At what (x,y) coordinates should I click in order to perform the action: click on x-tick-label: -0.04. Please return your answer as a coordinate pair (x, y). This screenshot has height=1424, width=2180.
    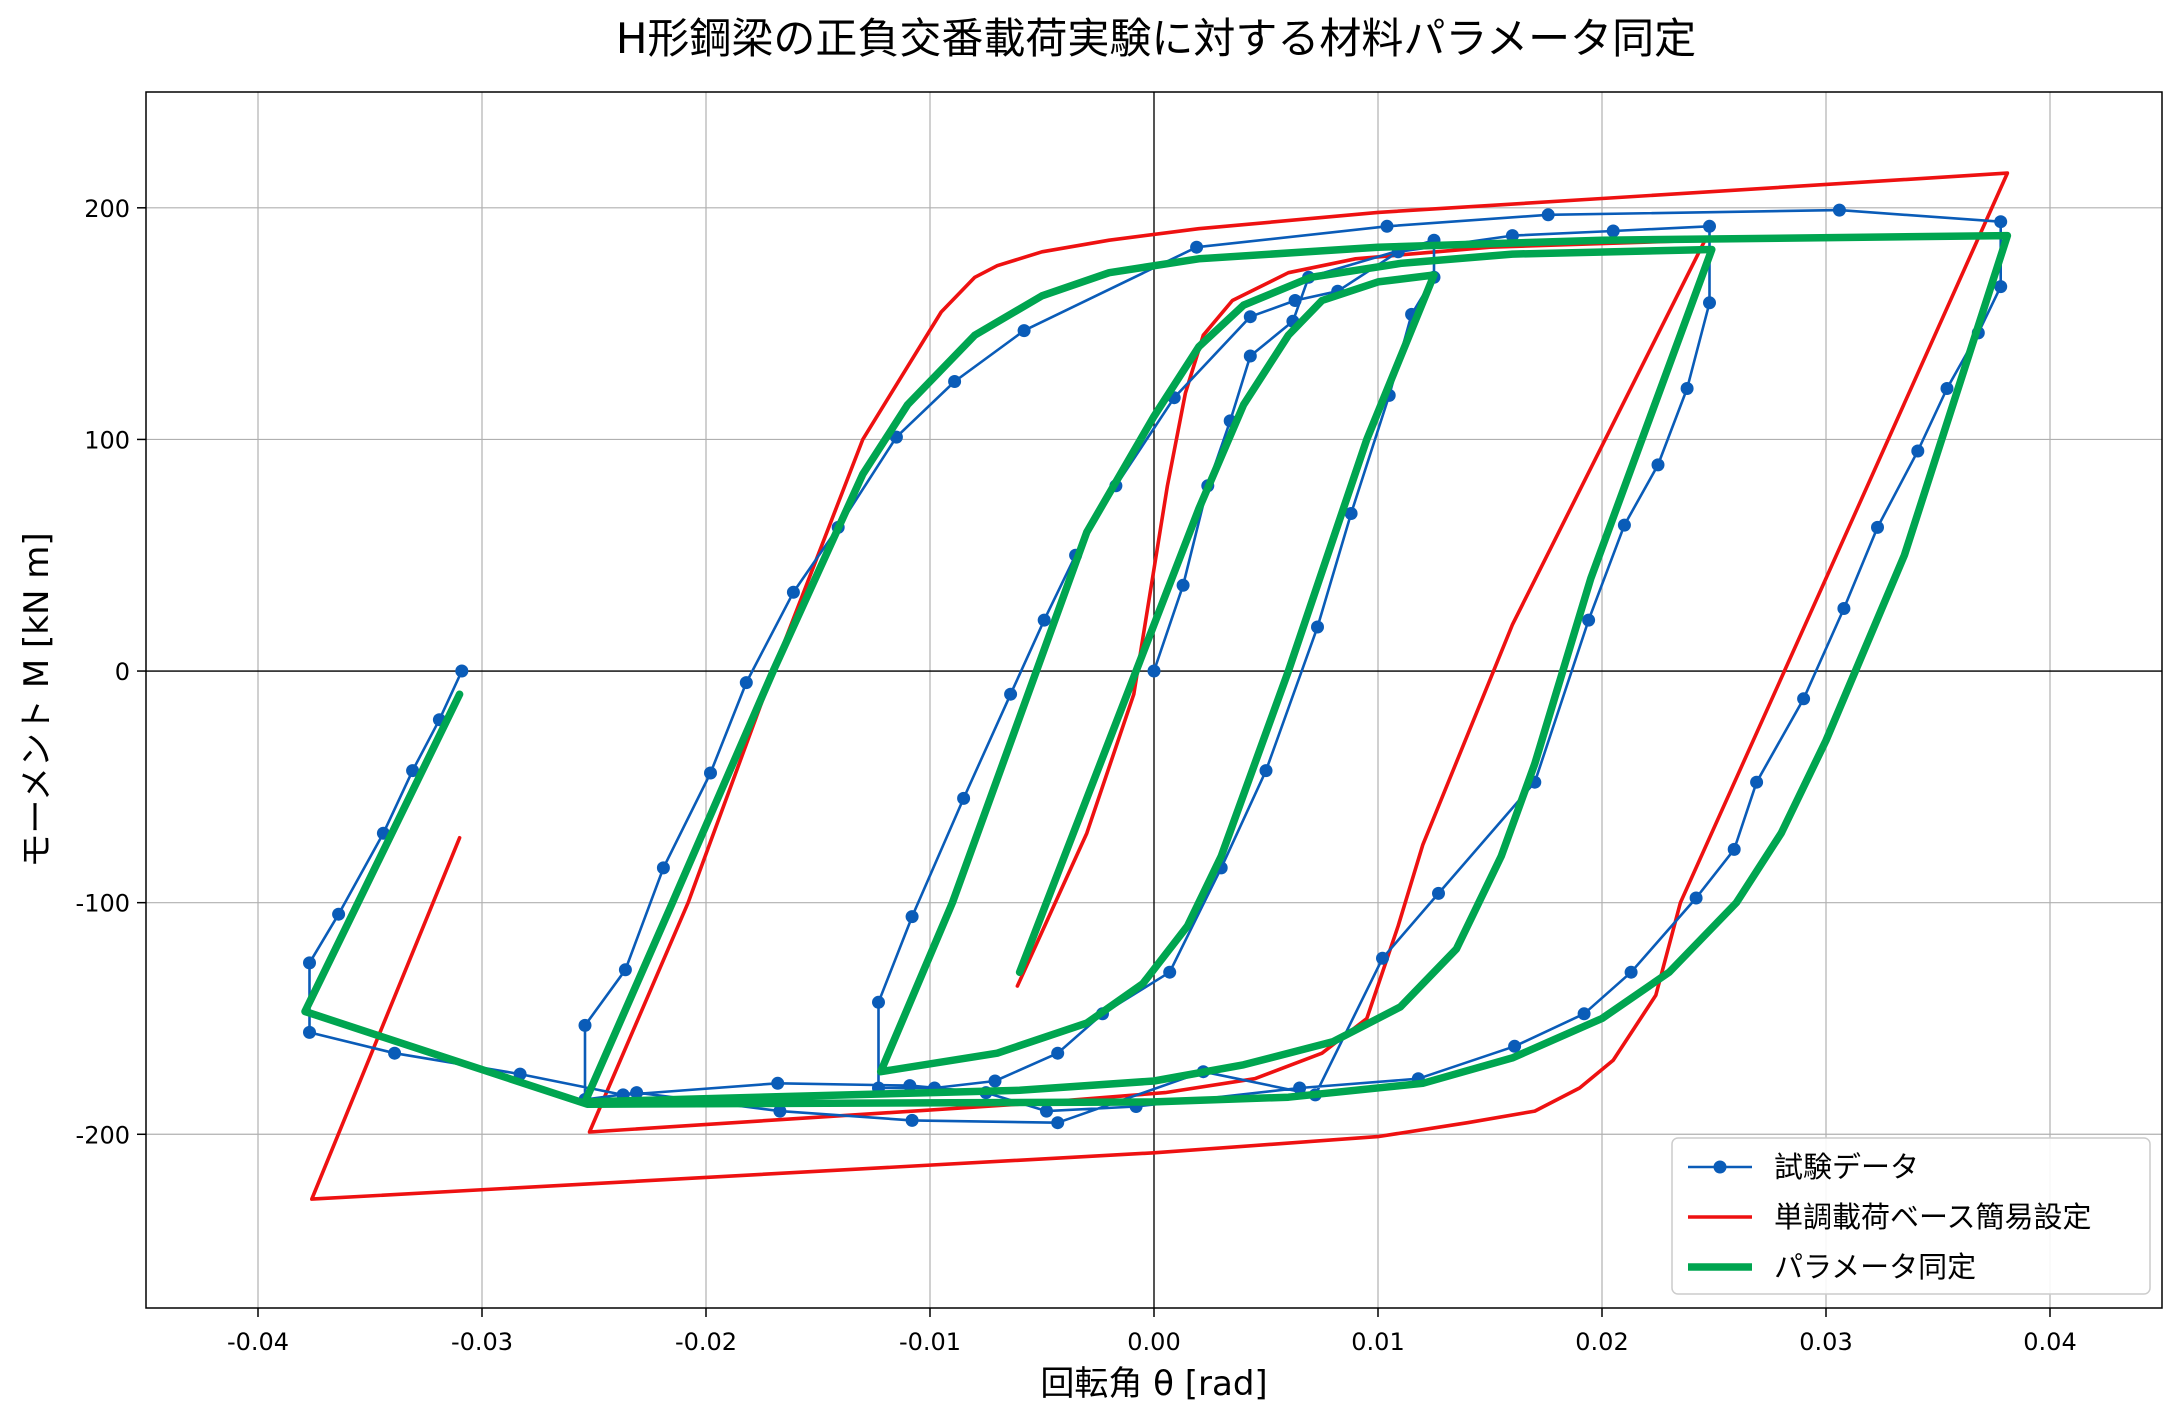
    Looking at the image, I should click on (258, 1342).